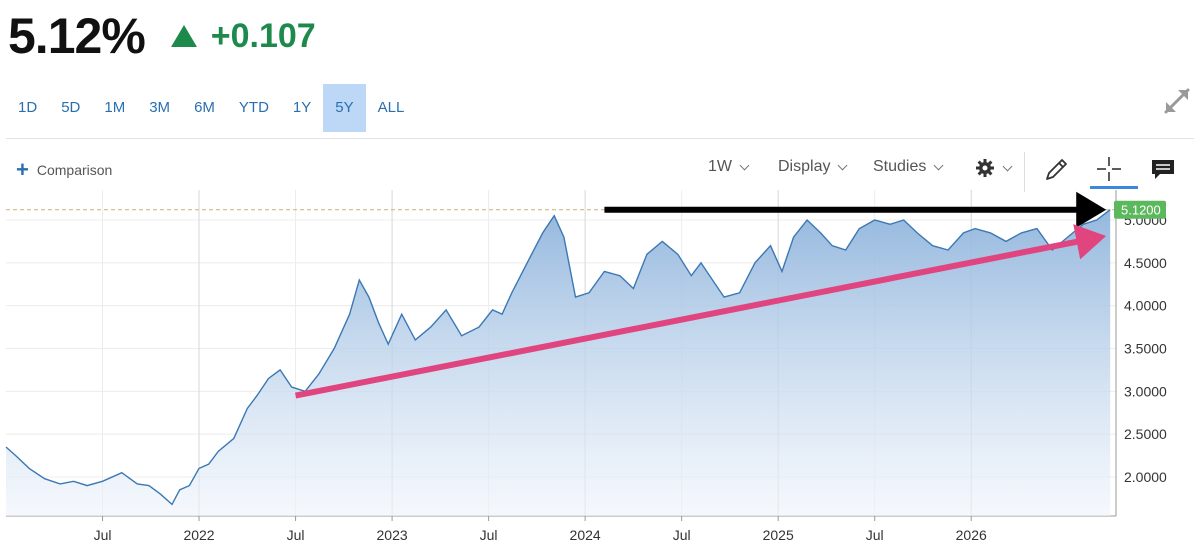 This screenshot has height=554, width=1200. What do you see at coordinates (71, 107) in the screenshot?
I see `range-5d: 5D` at bounding box center [71, 107].